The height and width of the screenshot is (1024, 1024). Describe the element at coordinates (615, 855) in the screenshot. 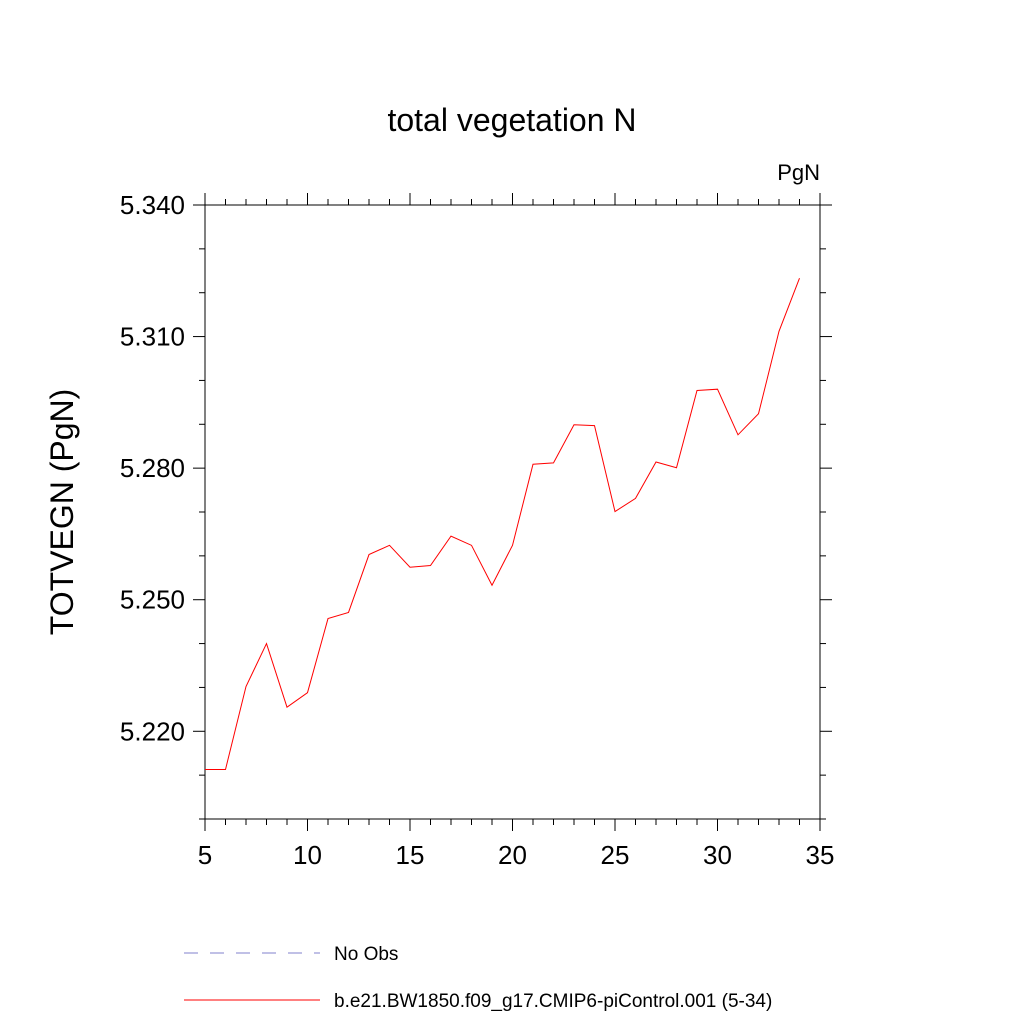

I see `x-tick-label: 25` at that location.